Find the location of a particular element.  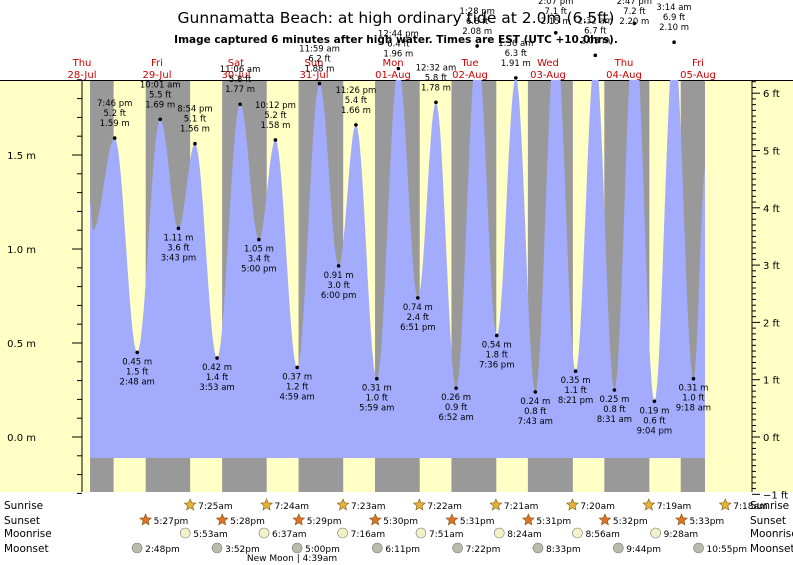

day-name: Sat is located at coordinates (236, 63).